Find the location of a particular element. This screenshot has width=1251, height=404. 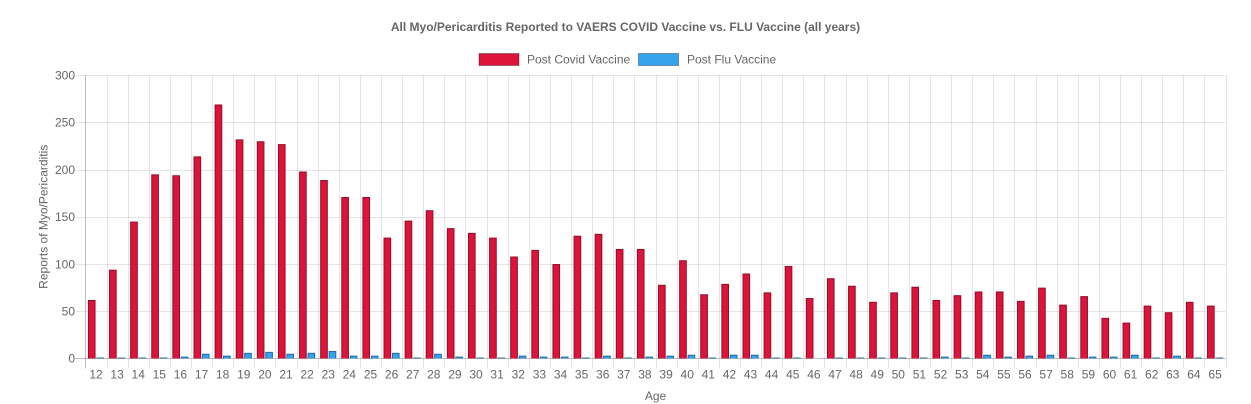

svg-text: 37 is located at coordinates (624, 374).